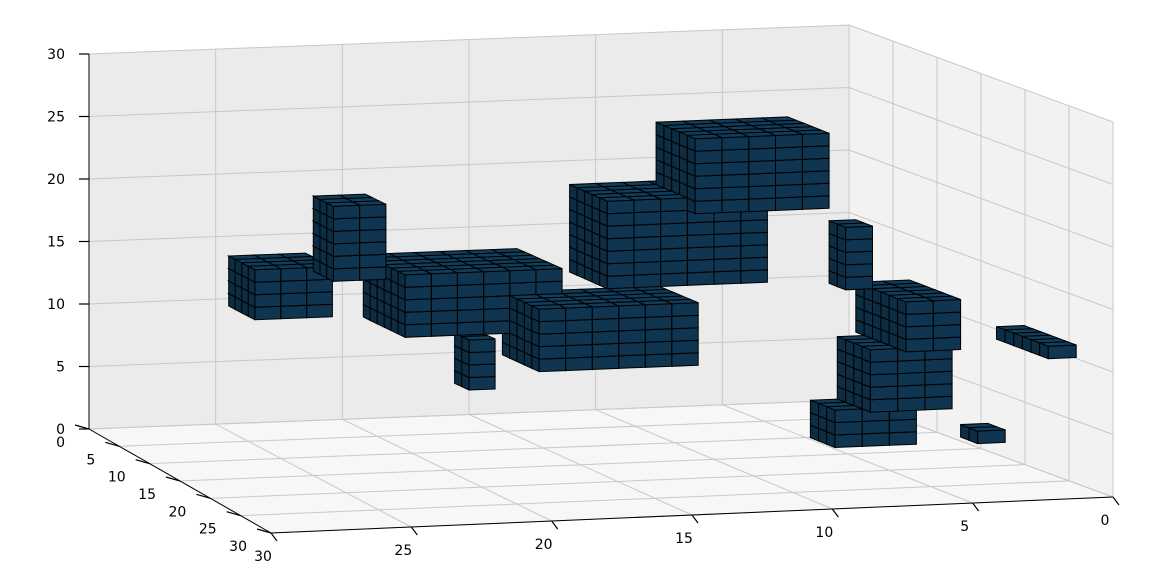 The width and height of the screenshot is (1160, 568). I want to click on z-tick-label: 0, so click(60, 430).